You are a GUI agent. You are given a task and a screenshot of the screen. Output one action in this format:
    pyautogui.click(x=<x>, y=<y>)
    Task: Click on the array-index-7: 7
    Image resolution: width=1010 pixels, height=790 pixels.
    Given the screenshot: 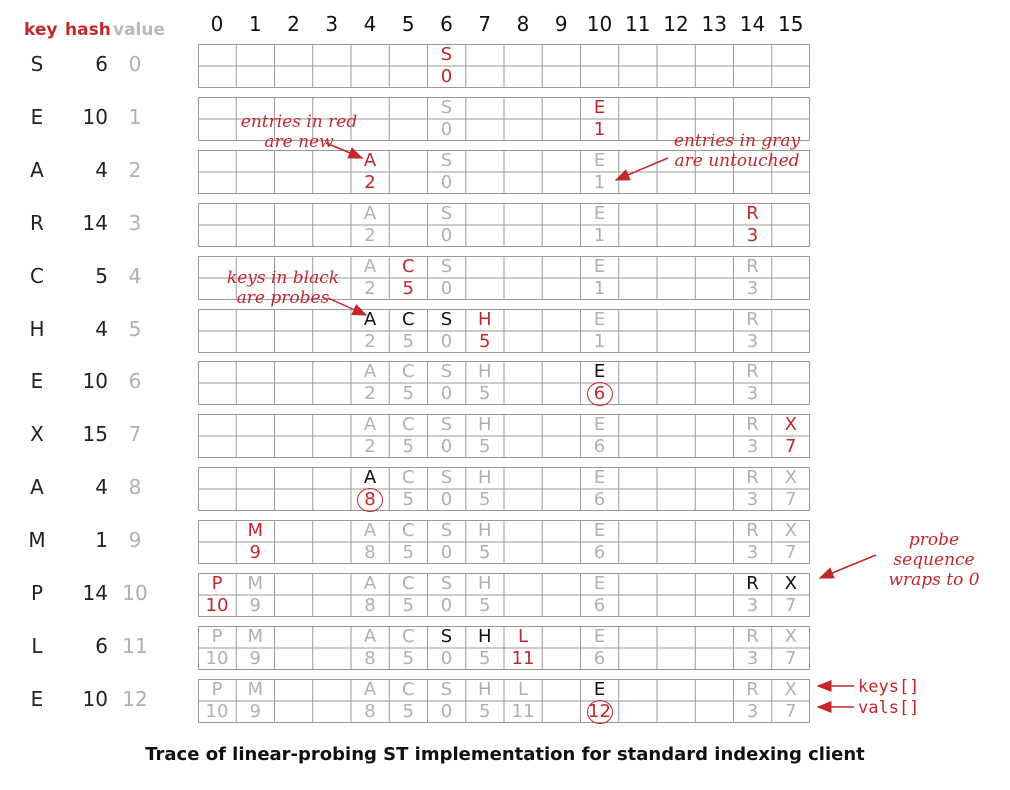 What is the action you would take?
    pyautogui.click(x=485, y=24)
    